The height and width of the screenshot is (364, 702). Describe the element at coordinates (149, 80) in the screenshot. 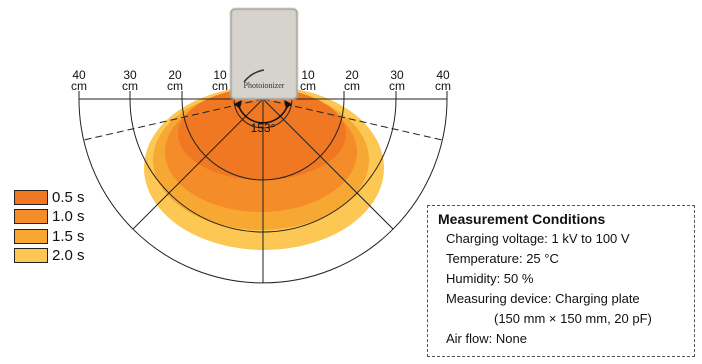

I see `distance-labels-left: 40 cm 30 cm 20 cm 10 cm` at that location.